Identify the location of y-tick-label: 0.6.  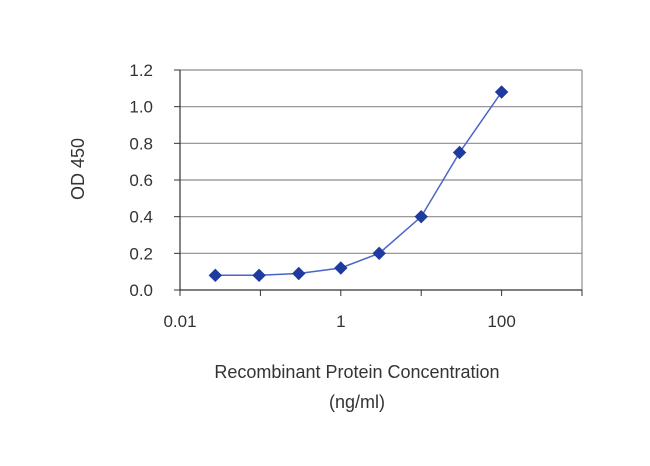
(141, 180).